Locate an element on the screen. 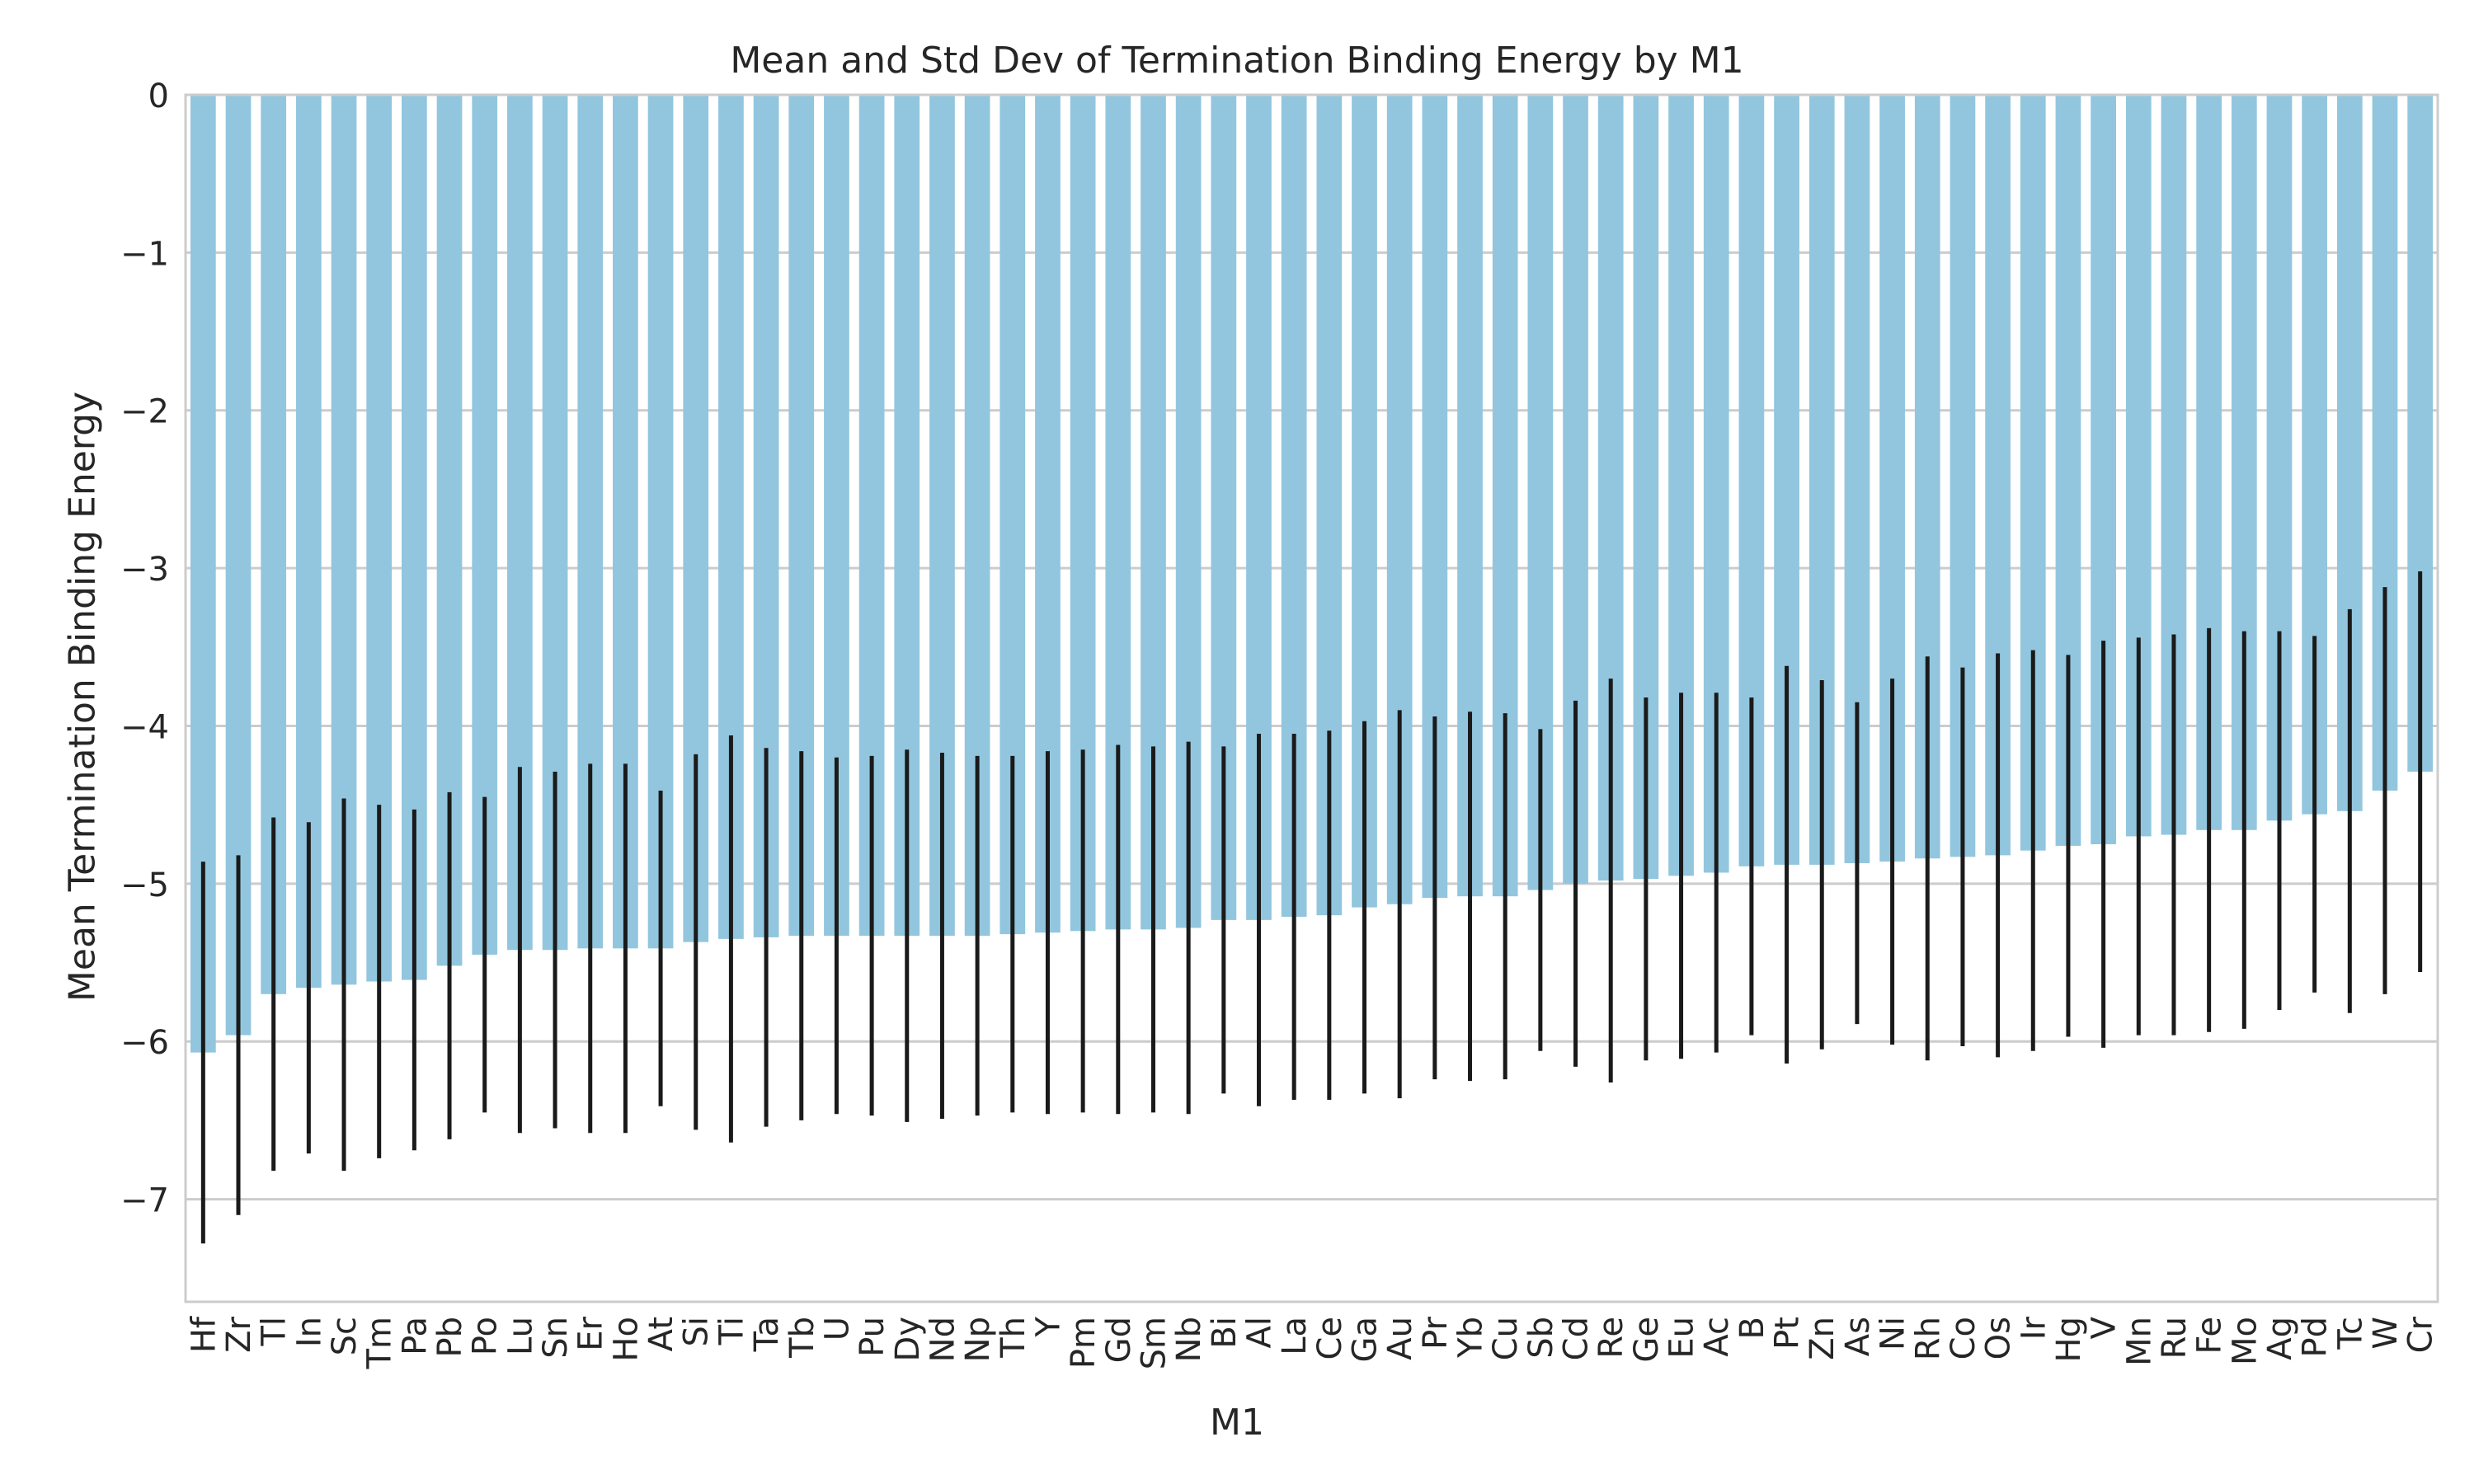 The image size is (2474, 1484). x-tick-label: Ac is located at coordinates (1717, 1337).